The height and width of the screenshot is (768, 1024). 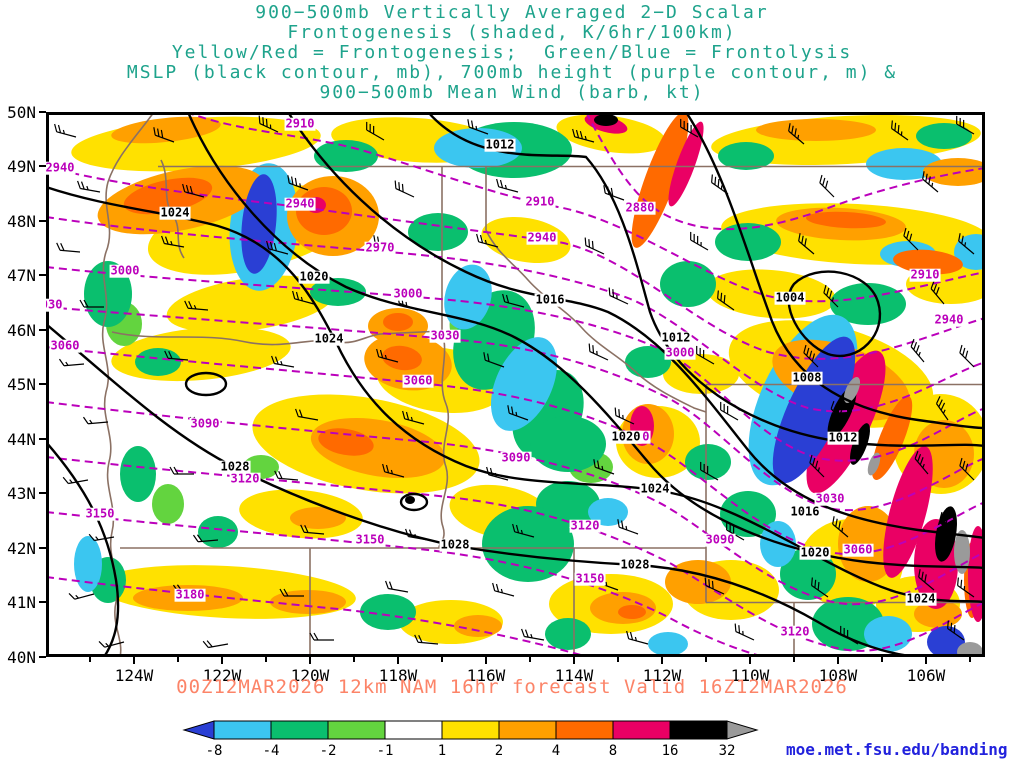 I want to click on latitude-axis: 50N 49N 48N 47N 46N 45N 44N 43N 42N 41N 40N, so click(x=23, y=385).